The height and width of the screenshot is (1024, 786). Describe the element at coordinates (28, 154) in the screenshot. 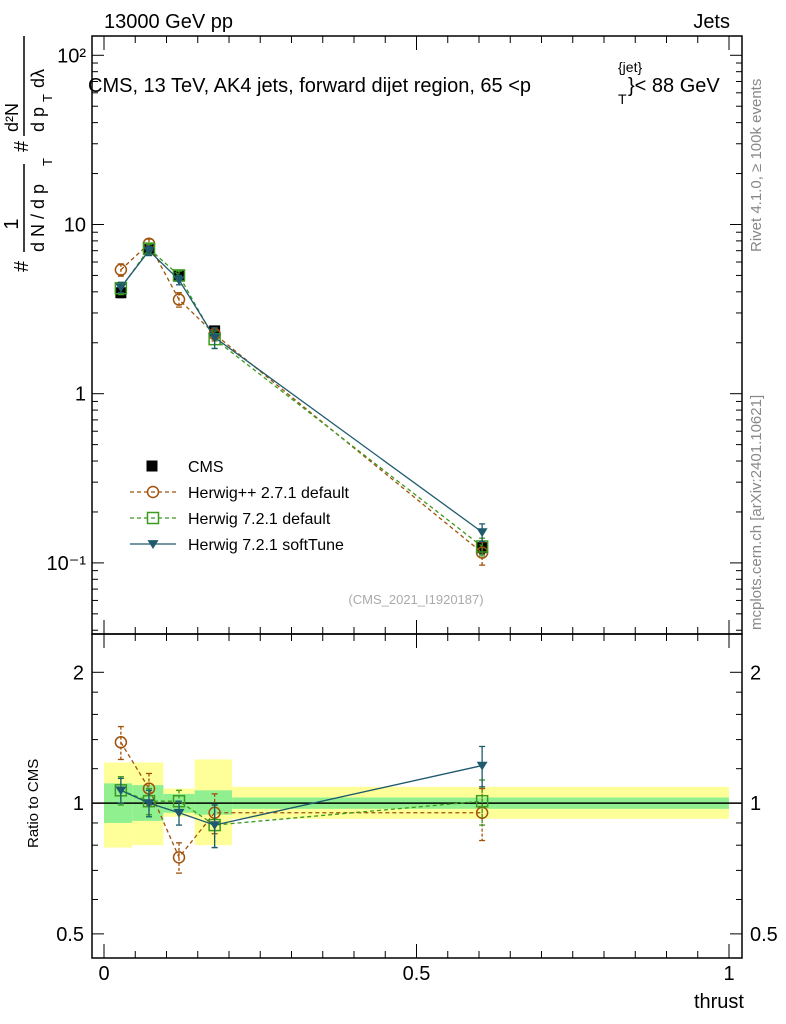

I see `main-y-label: # 1 d N / d p T # d²N d p T dλ` at that location.